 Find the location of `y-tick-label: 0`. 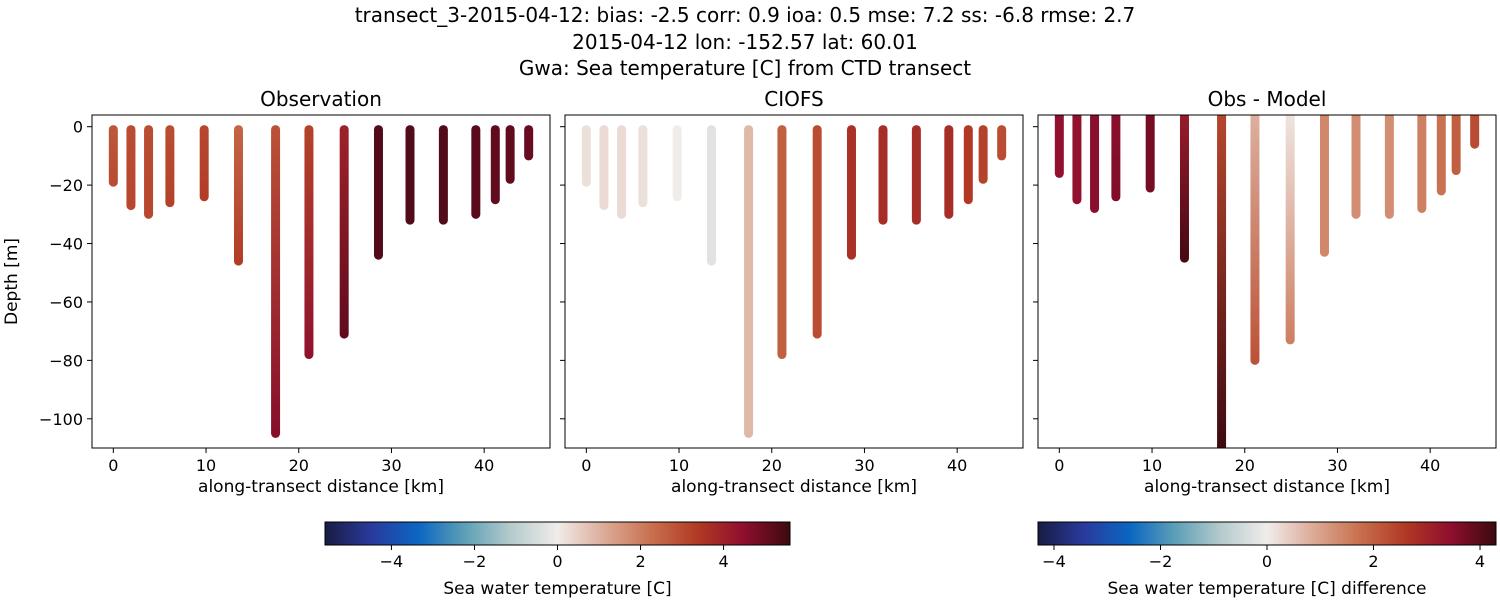

y-tick-label: 0 is located at coordinates (78, 127).